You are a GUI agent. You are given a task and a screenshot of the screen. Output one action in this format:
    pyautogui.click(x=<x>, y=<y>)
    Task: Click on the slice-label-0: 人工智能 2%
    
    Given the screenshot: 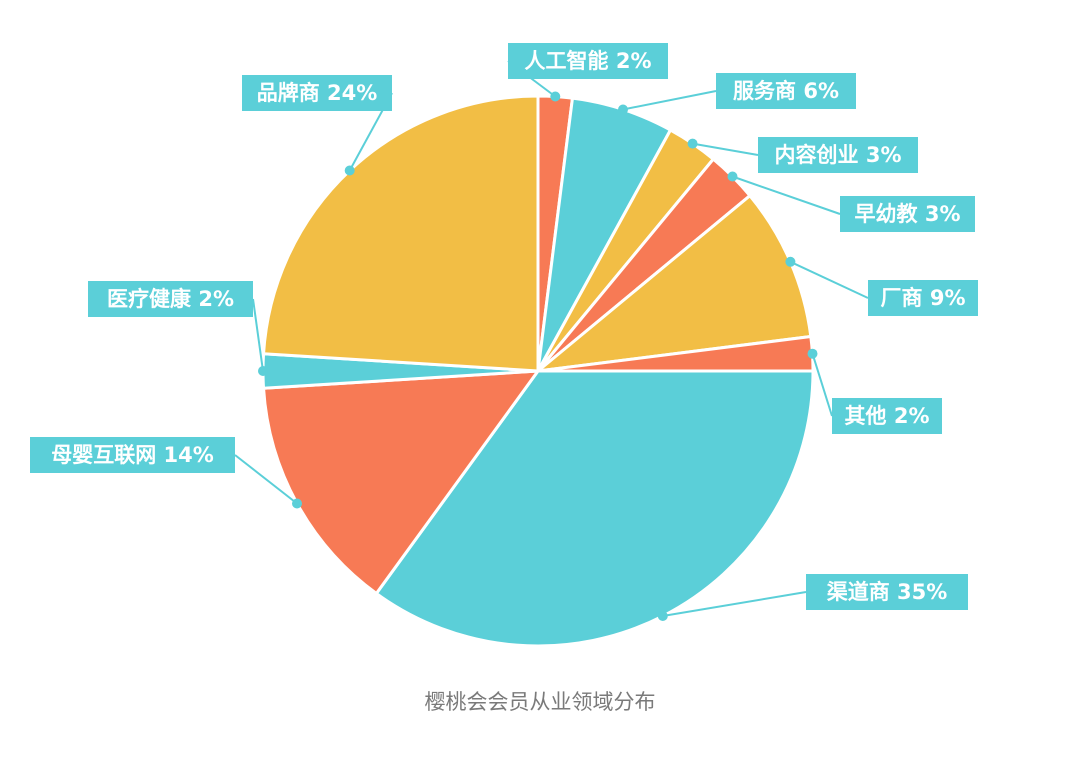 What is the action you would take?
    pyautogui.click(x=588, y=61)
    